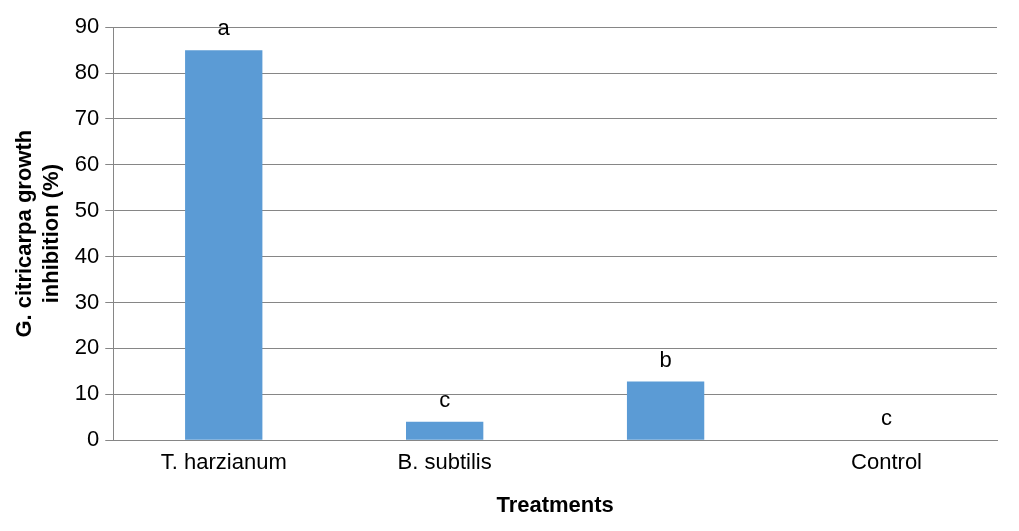 The width and height of the screenshot is (1019, 531). Describe the element at coordinates (555, 504) in the screenshot. I see `x-axis-title: Treatments` at that location.